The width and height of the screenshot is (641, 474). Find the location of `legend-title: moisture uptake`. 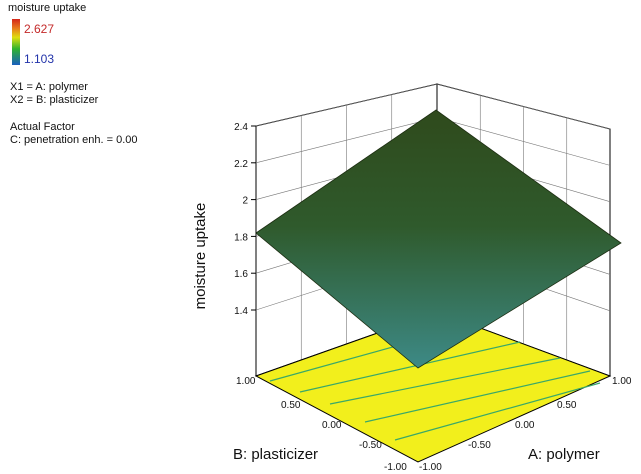

legend-title: moisture uptake is located at coordinates (47, 8).